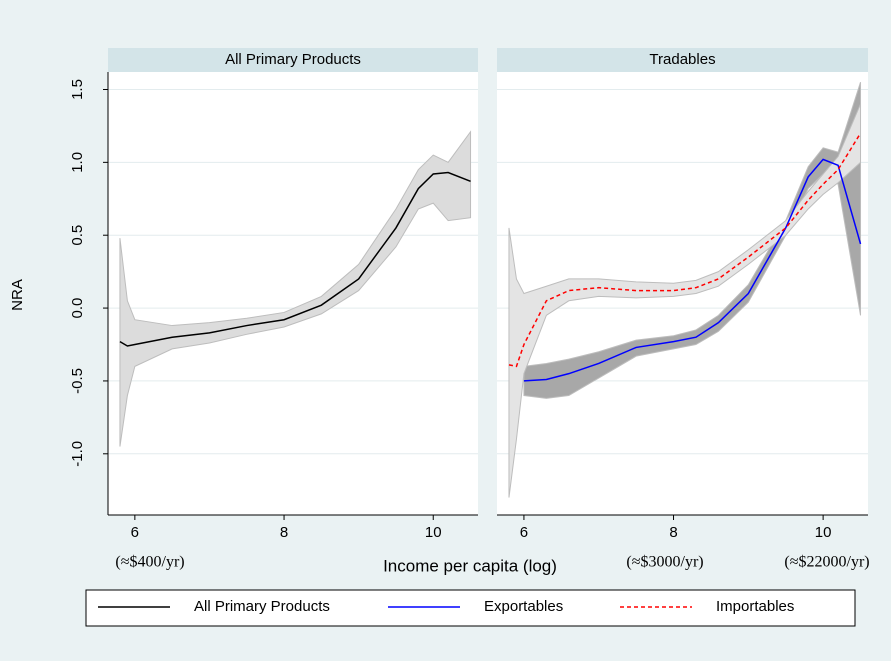 This screenshot has height=661, width=891. What do you see at coordinates (77, 454) in the screenshot?
I see `y-tick-label: -1.0` at bounding box center [77, 454].